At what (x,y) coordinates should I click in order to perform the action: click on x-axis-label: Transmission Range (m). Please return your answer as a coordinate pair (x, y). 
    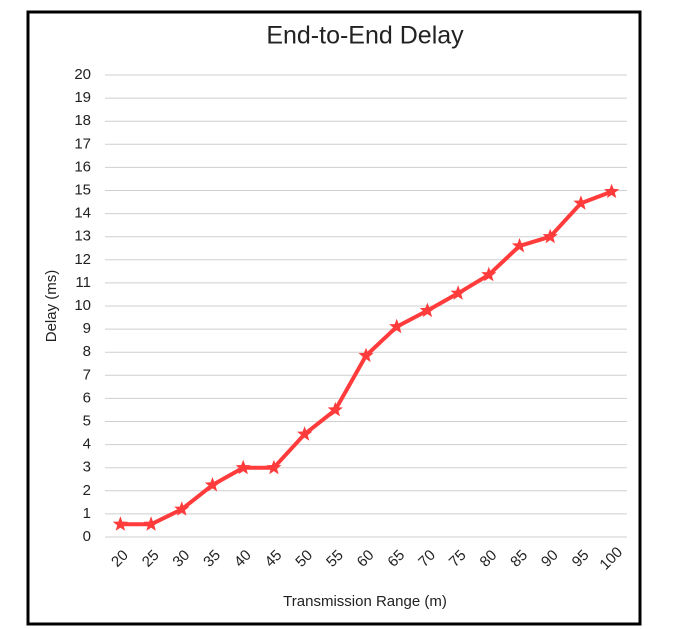
    Looking at the image, I should click on (365, 601).